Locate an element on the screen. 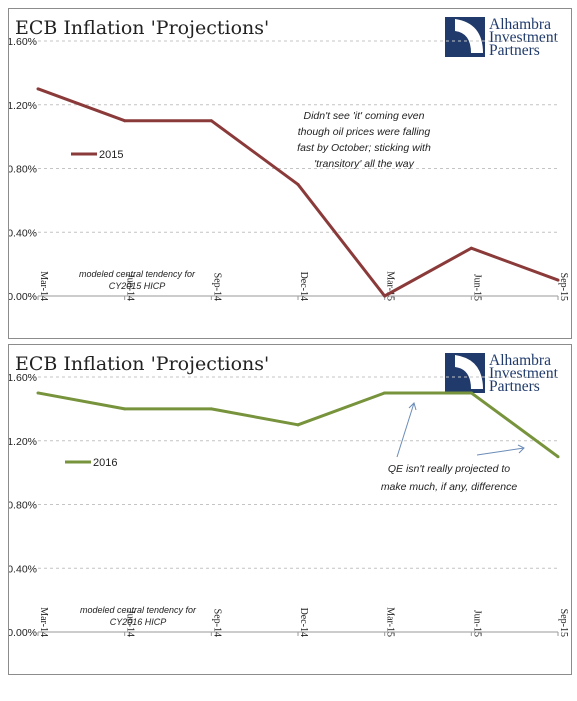  arrow-to-sep15 is located at coordinates (500, 451).